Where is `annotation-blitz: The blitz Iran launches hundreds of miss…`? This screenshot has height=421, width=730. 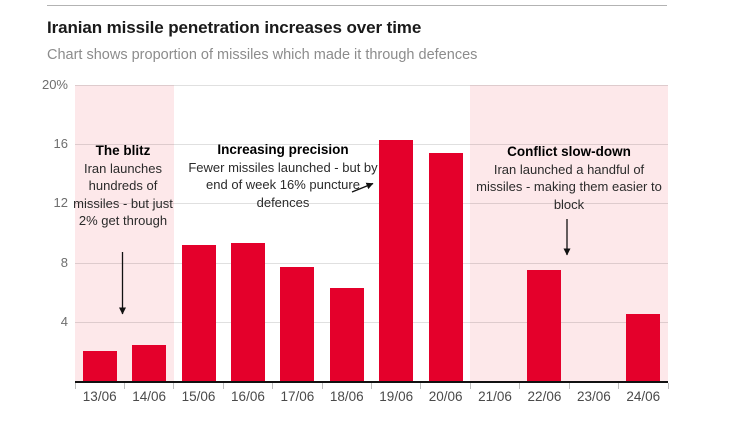 annotation-blitz: The blitz Iran launches hundreds of miss… is located at coordinates (123, 186).